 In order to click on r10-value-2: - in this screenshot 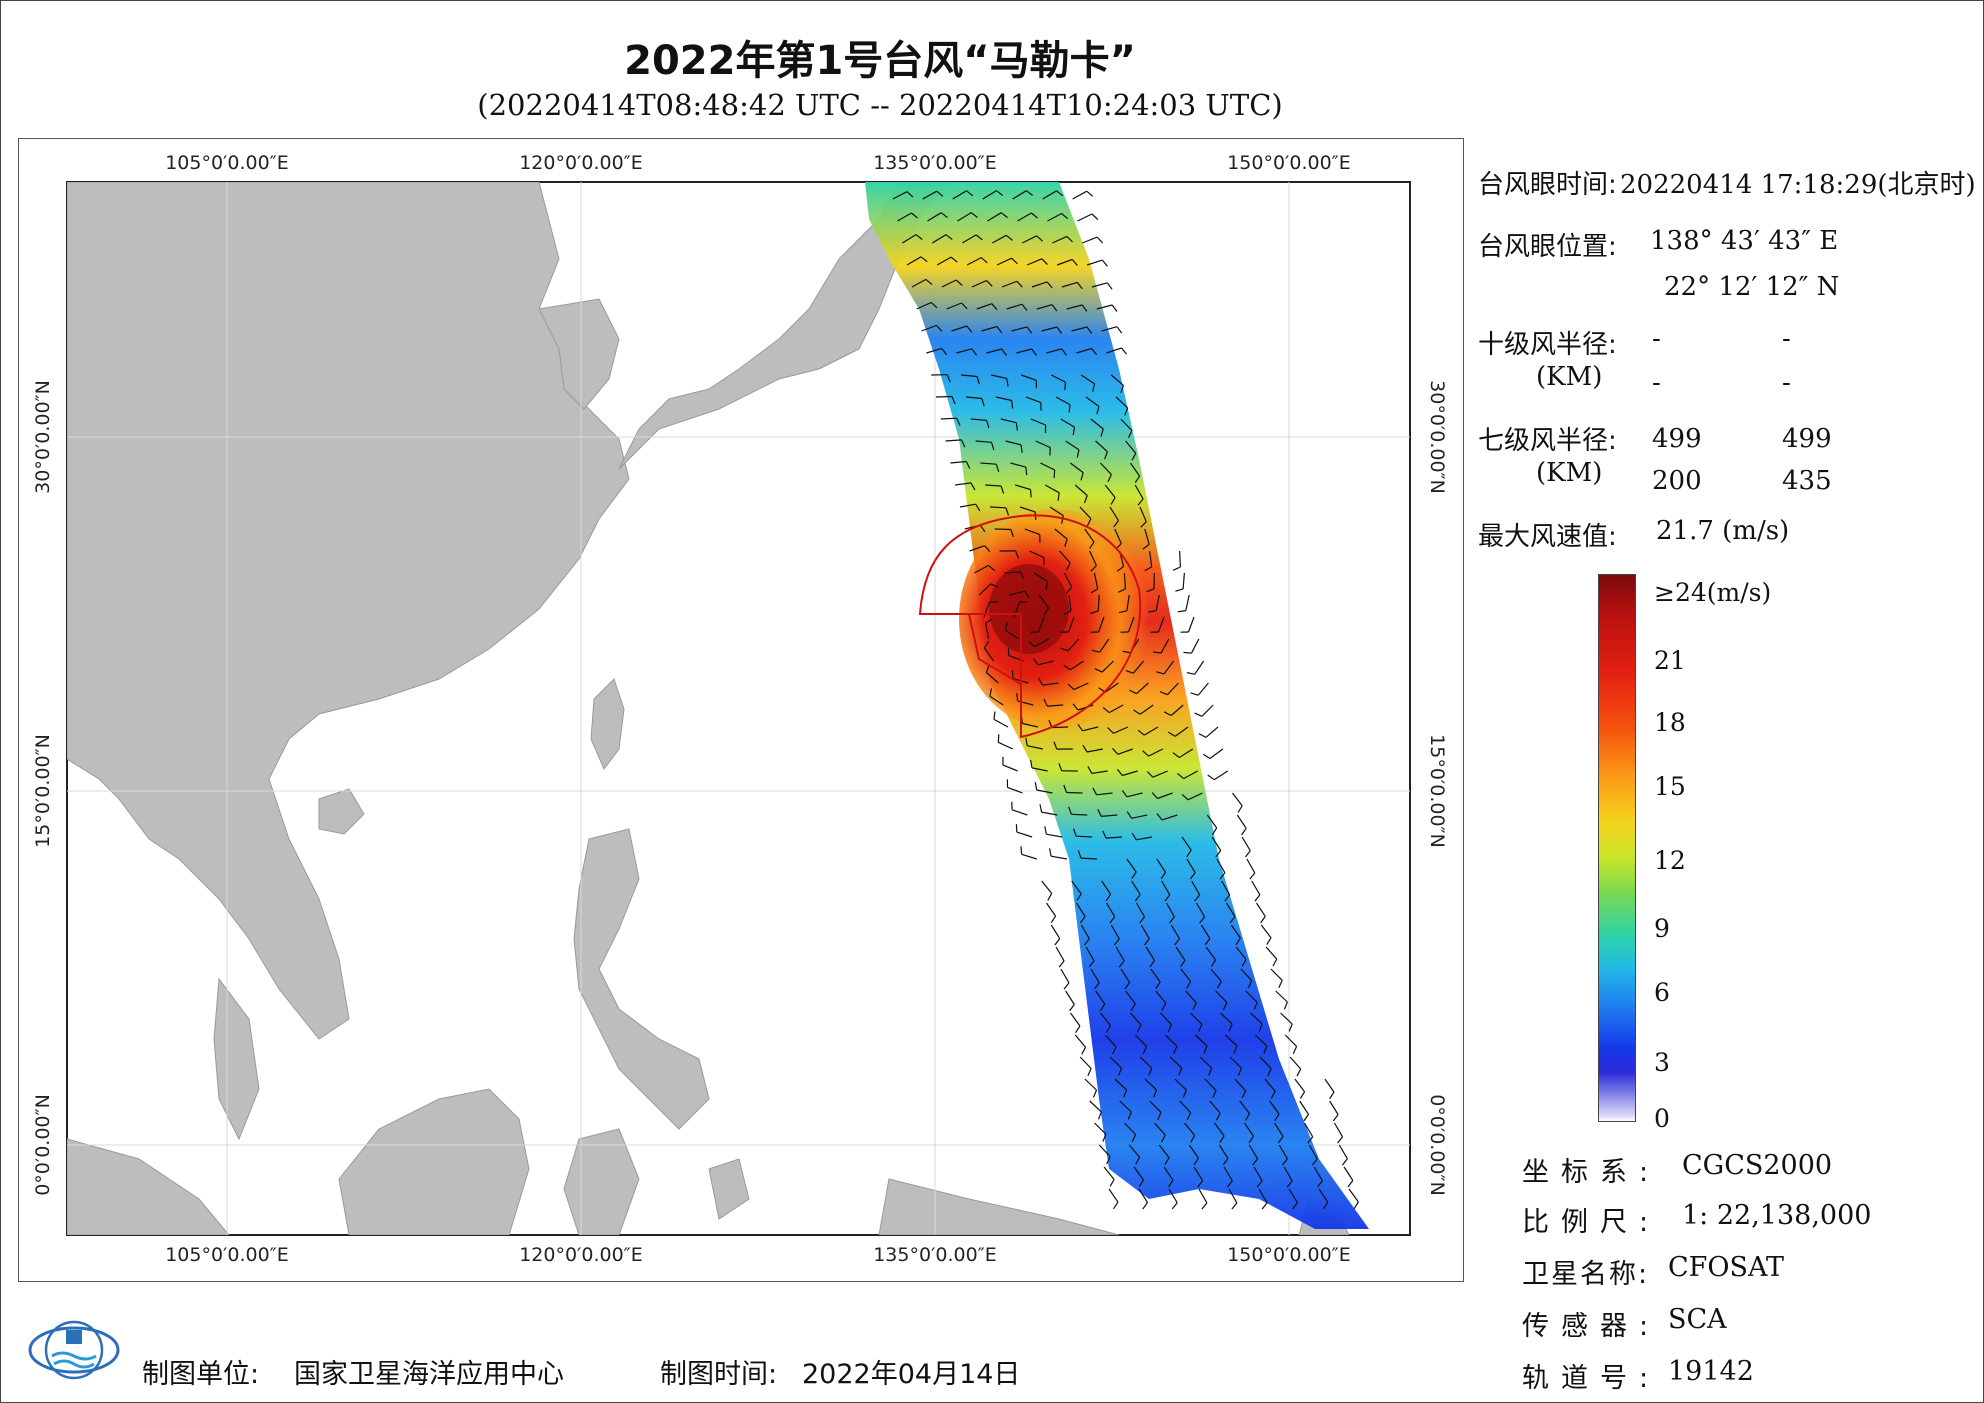, I will do `click(1786, 339)`.